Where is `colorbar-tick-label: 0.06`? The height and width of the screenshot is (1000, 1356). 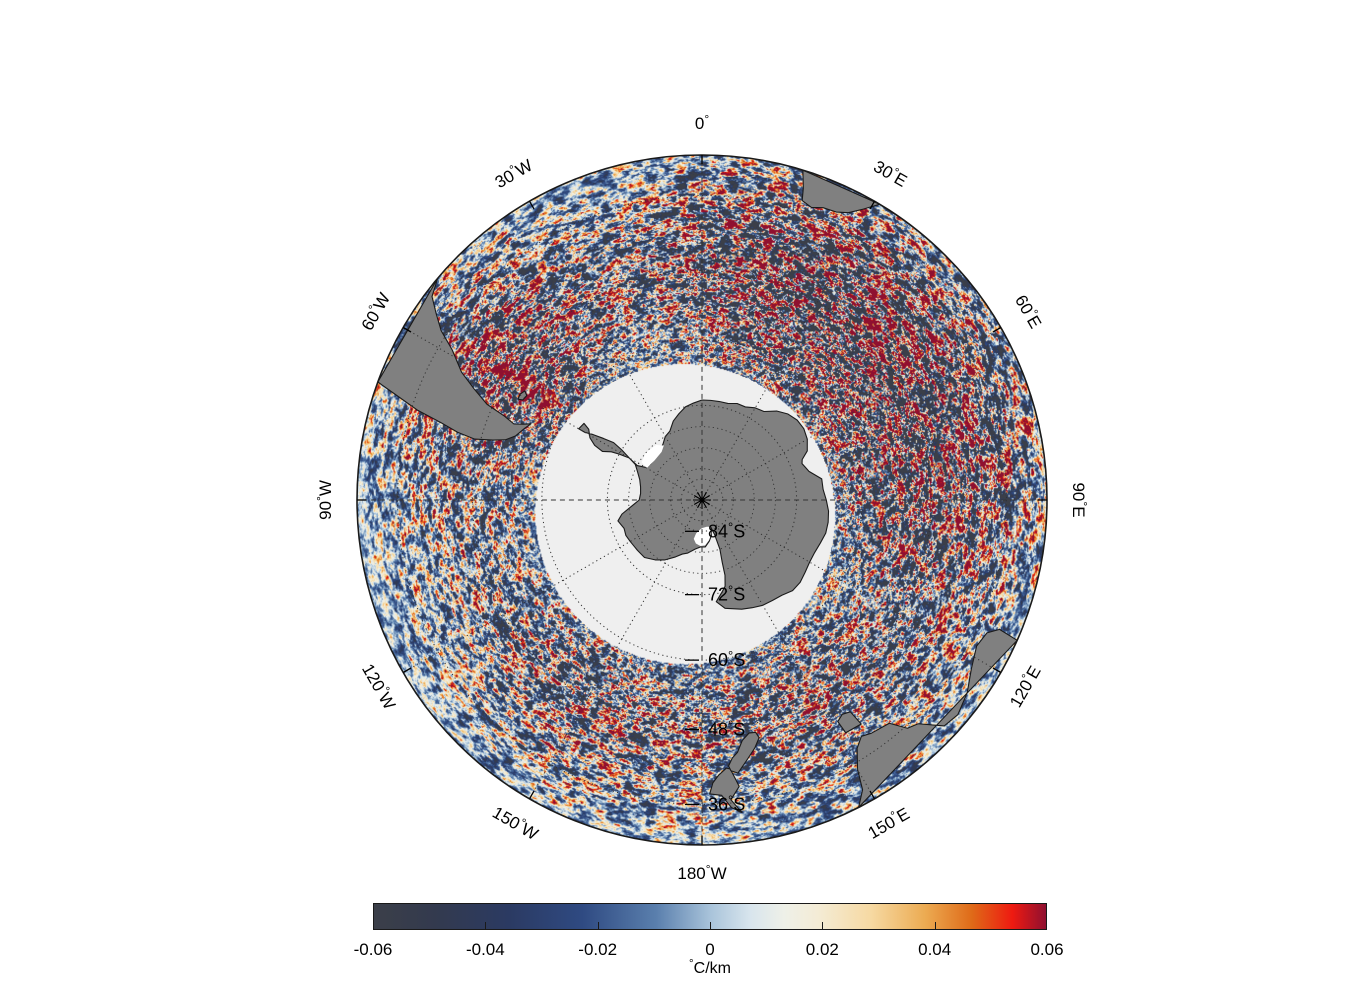
colorbar-tick-label: 0.06 is located at coordinates (1047, 949).